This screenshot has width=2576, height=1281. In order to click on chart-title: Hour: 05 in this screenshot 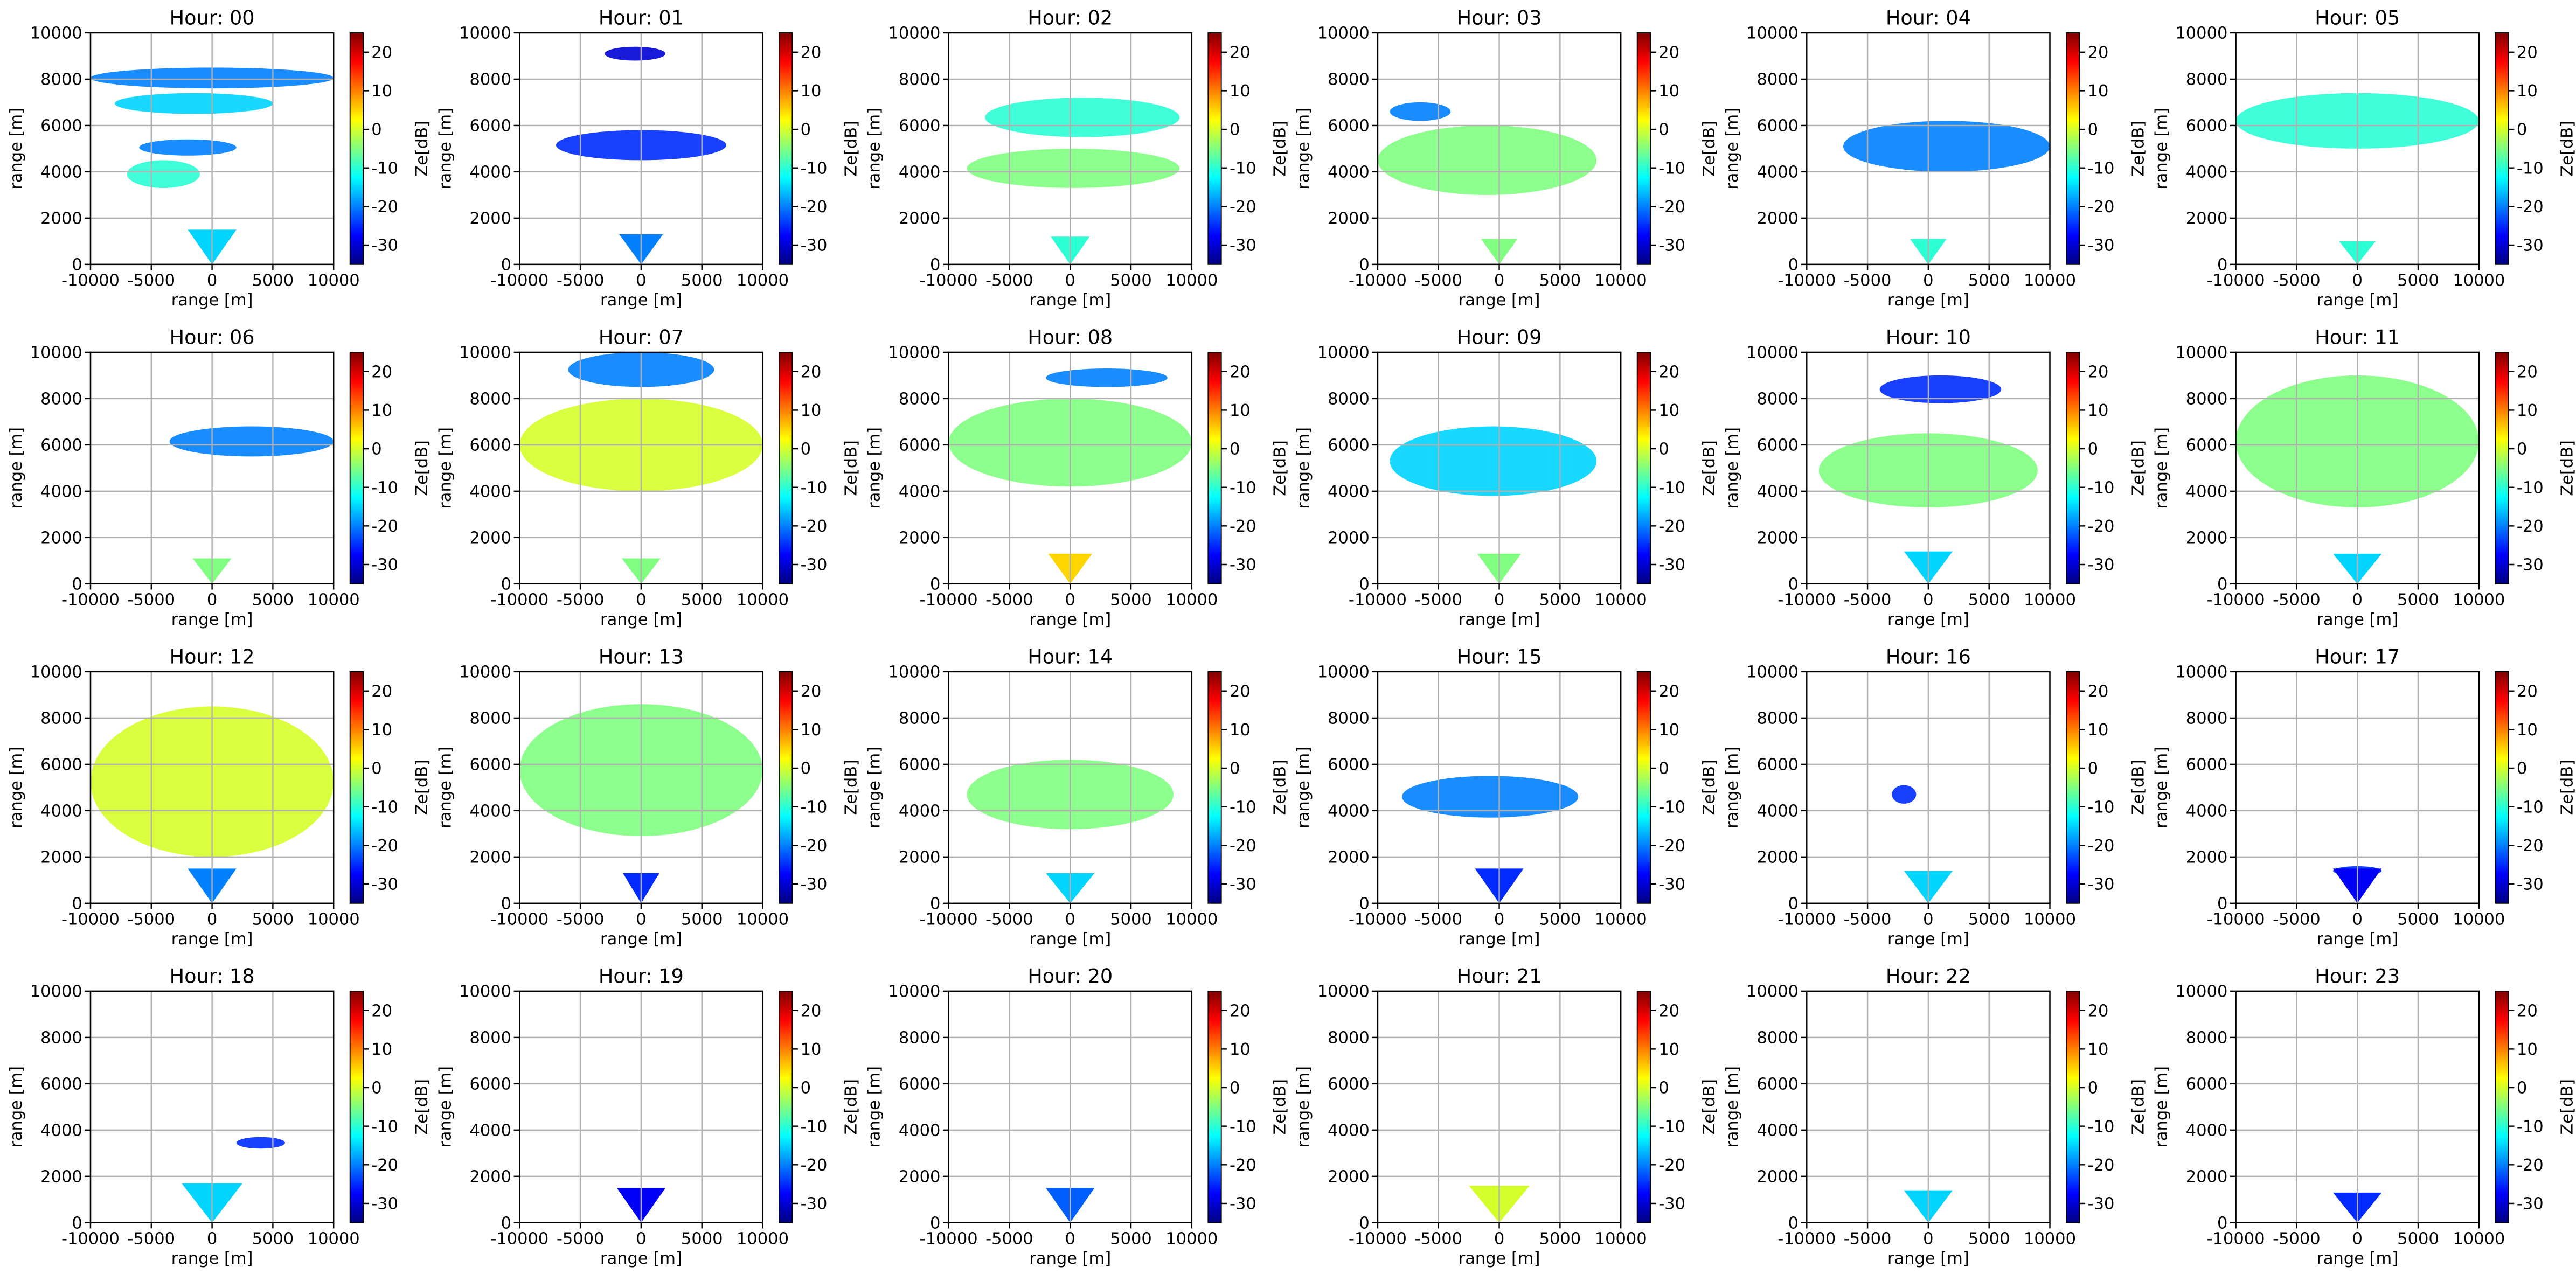, I will do `click(2357, 18)`.